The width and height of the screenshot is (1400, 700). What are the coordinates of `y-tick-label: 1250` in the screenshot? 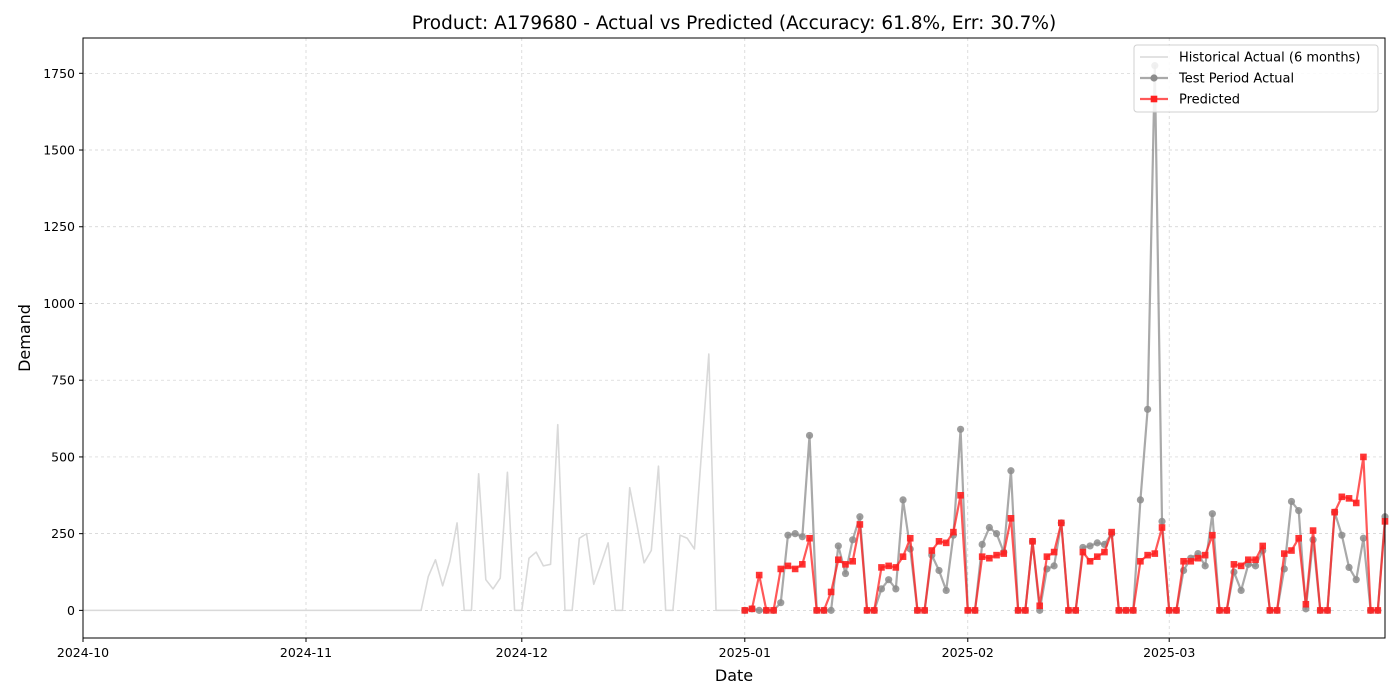 It's located at (59, 226).